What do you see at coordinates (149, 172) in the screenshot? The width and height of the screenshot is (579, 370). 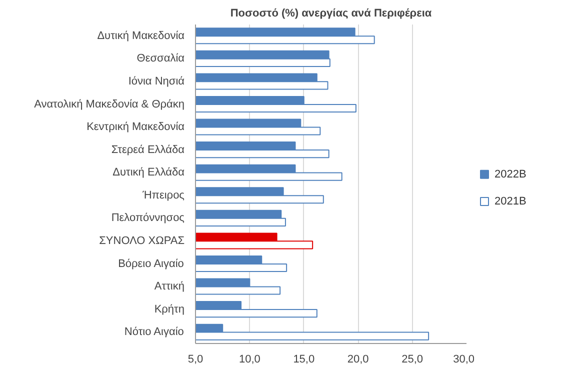 I see `y-tick-label: Δυτική Ελλάδα` at bounding box center [149, 172].